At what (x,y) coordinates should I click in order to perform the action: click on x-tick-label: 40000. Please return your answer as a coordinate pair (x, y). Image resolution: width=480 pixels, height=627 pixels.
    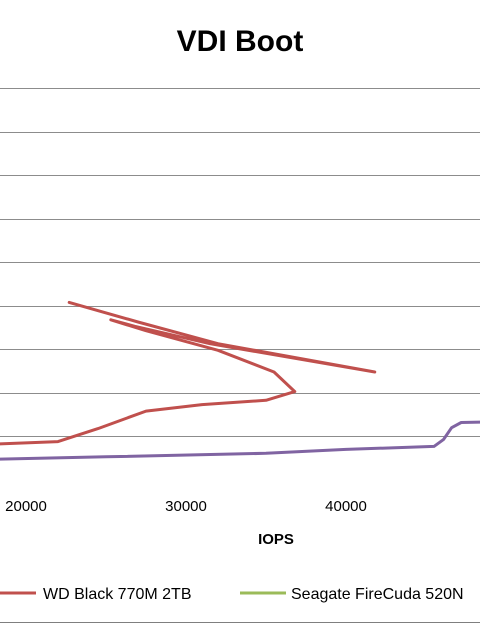
    Looking at the image, I should click on (346, 506).